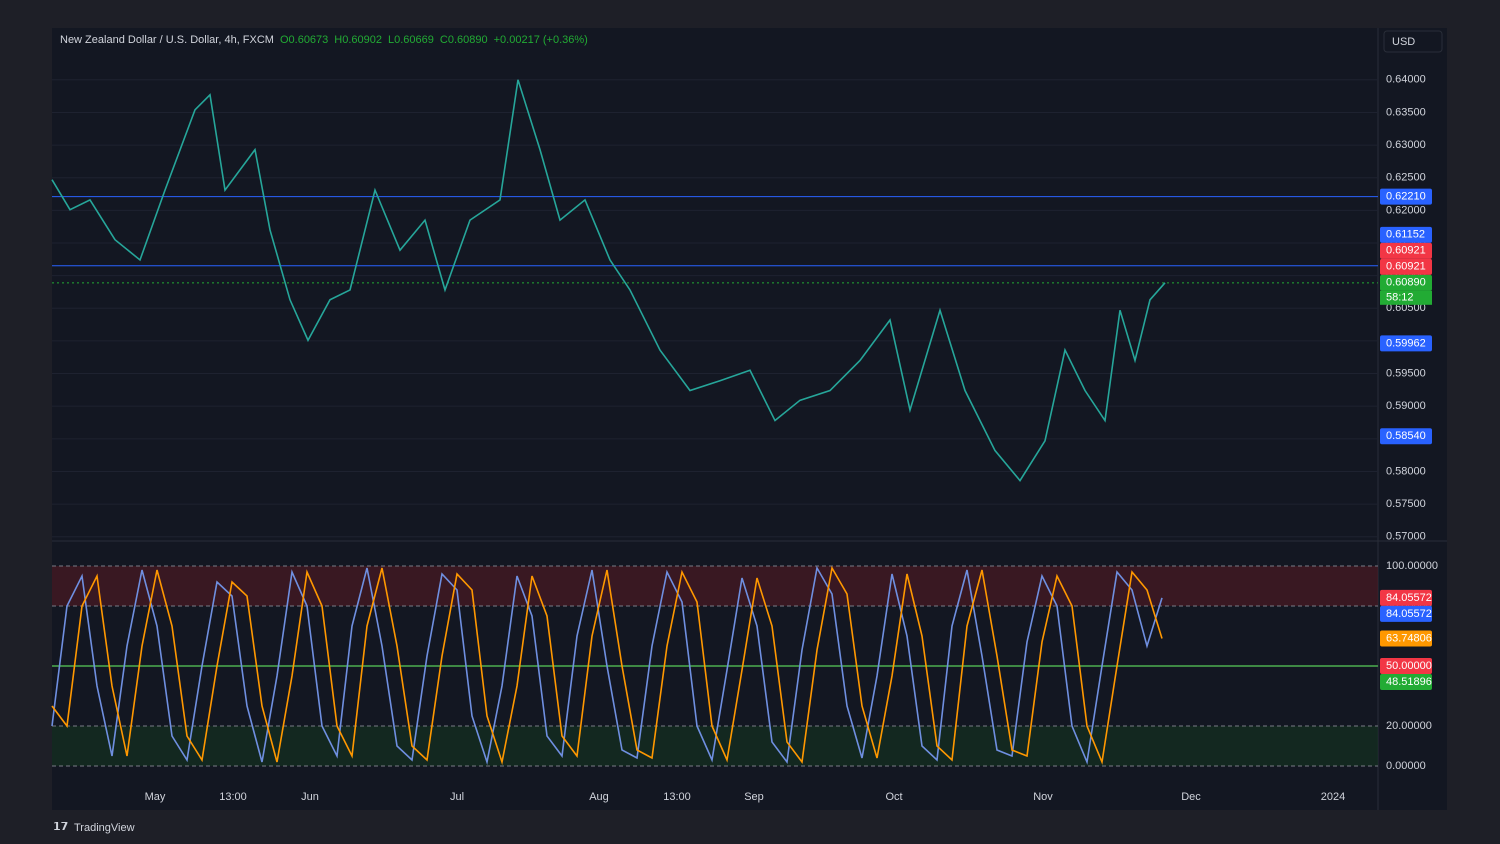 The width and height of the screenshot is (1500, 844). Describe the element at coordinates (310, 797) in the screenshot. I see `x-tick-label: Jun` at that location.